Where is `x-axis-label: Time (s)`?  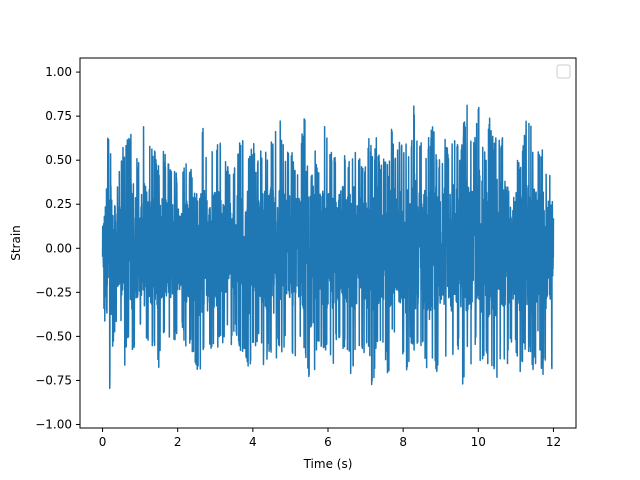
x-axis-label: Time (s) is located at coordinates (328, 464).